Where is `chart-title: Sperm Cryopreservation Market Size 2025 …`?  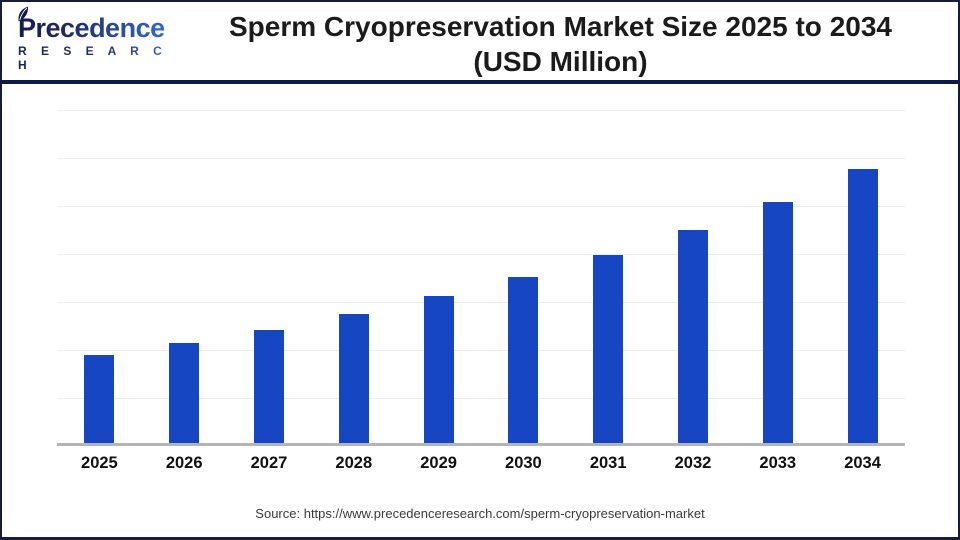
chart-title: Sperm Cryopreservation Market Size 2025 … is located at coordinates (560, 44).